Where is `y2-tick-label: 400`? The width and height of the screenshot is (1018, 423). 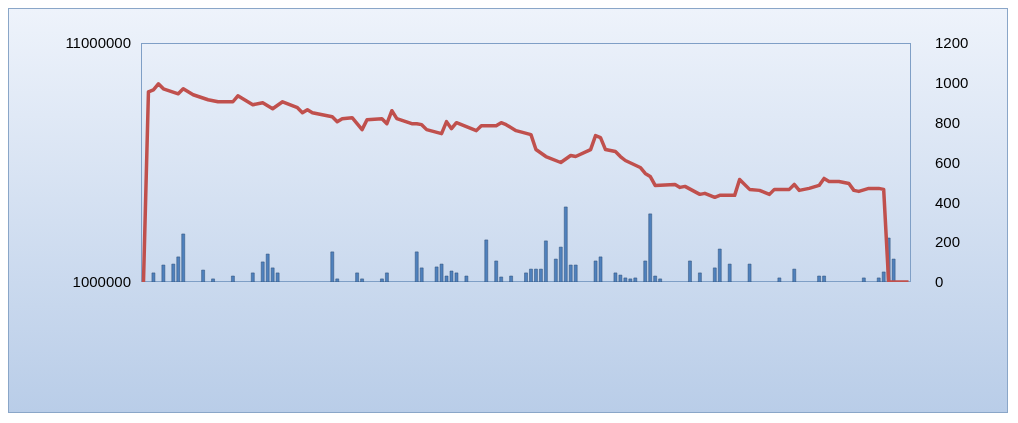
y2-tick-label: 400 is located at coordinates (948, 202).